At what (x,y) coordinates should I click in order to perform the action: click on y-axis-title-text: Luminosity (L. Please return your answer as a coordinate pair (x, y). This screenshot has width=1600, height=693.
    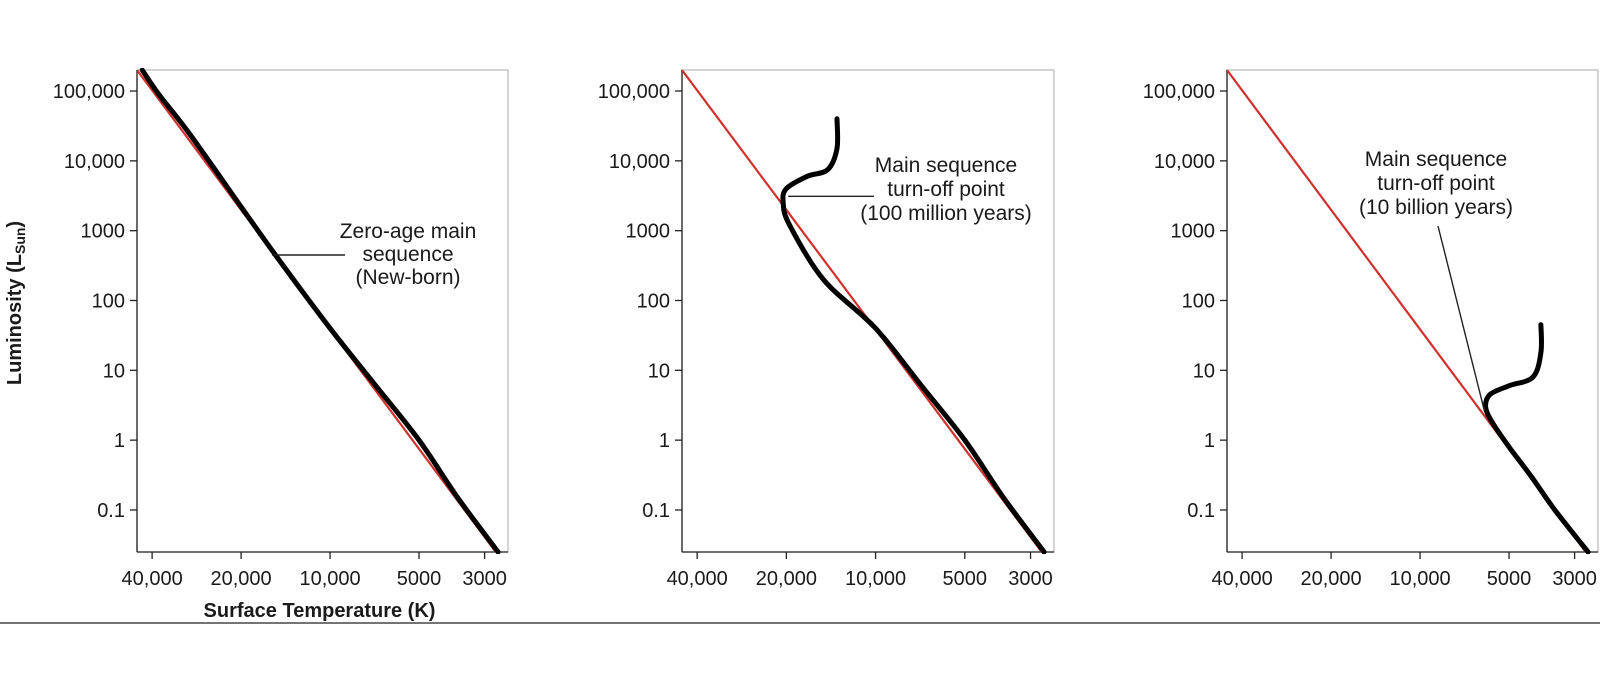
    Looking at the image, I should click on (15, 319).